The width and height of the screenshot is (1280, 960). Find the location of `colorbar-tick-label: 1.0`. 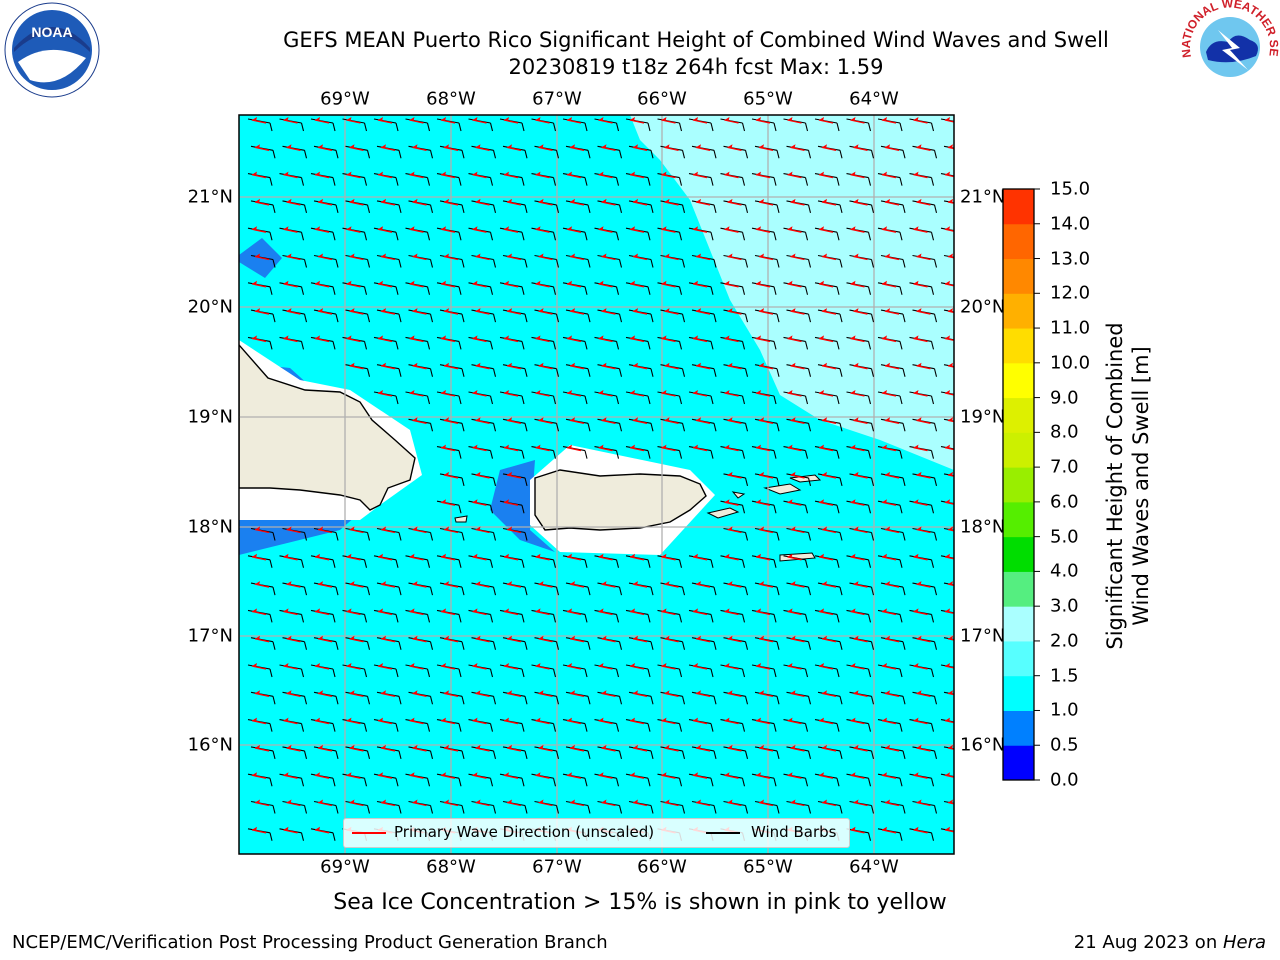

colorbar-tick-label: 1.0 is located at coordinates (1064, 710).